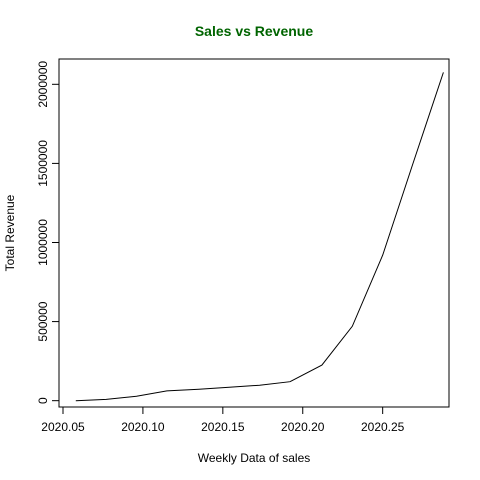  I want to click on y-tick-label: 2000000, so click(43, 84).